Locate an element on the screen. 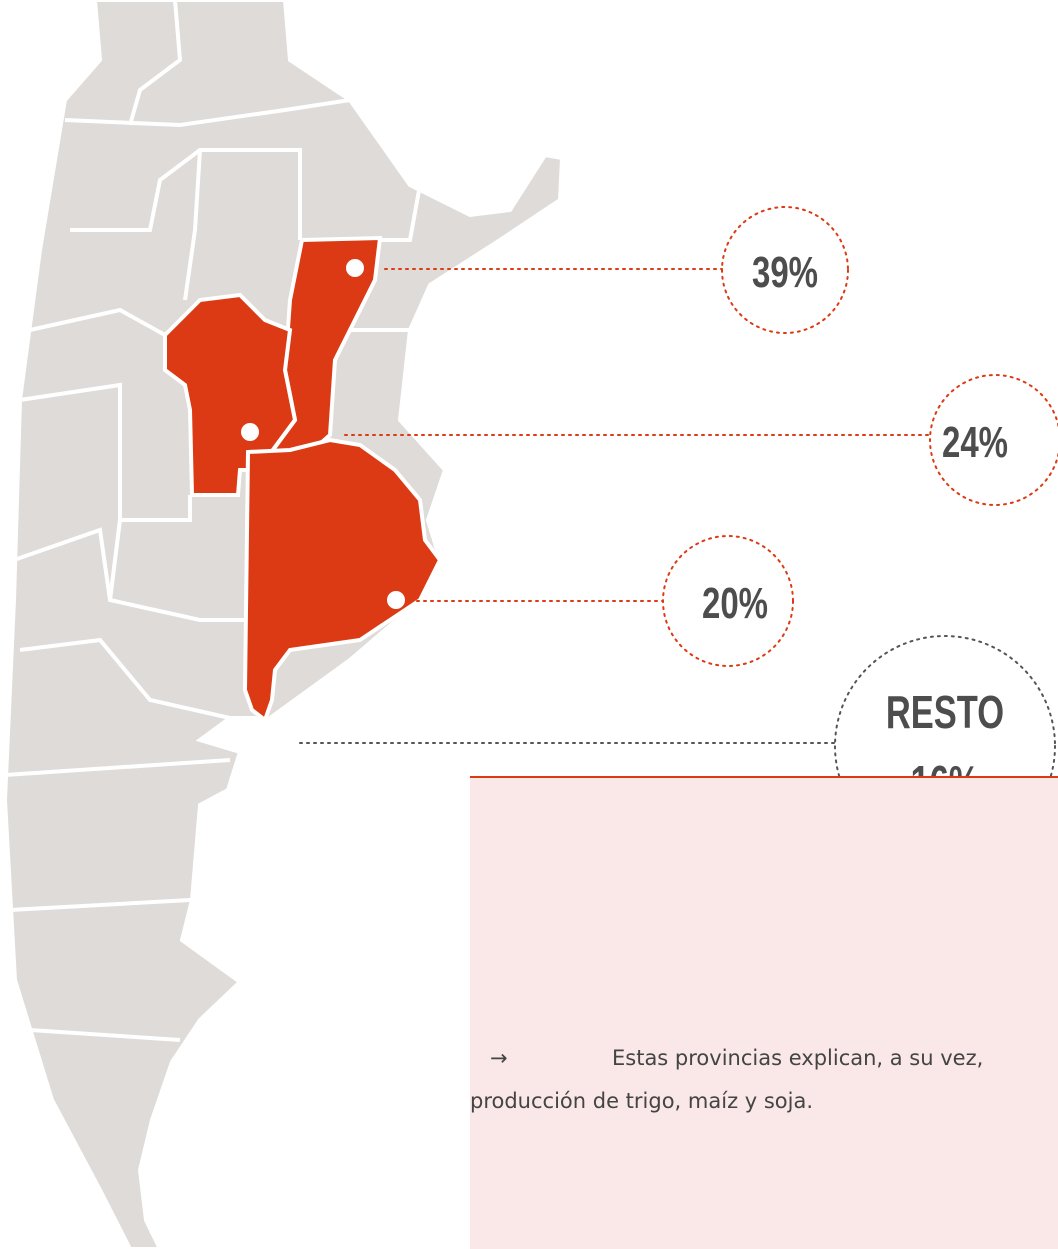 The image size is (1058, 1249). callout-label: 24% is located at coordinates (975, 443).